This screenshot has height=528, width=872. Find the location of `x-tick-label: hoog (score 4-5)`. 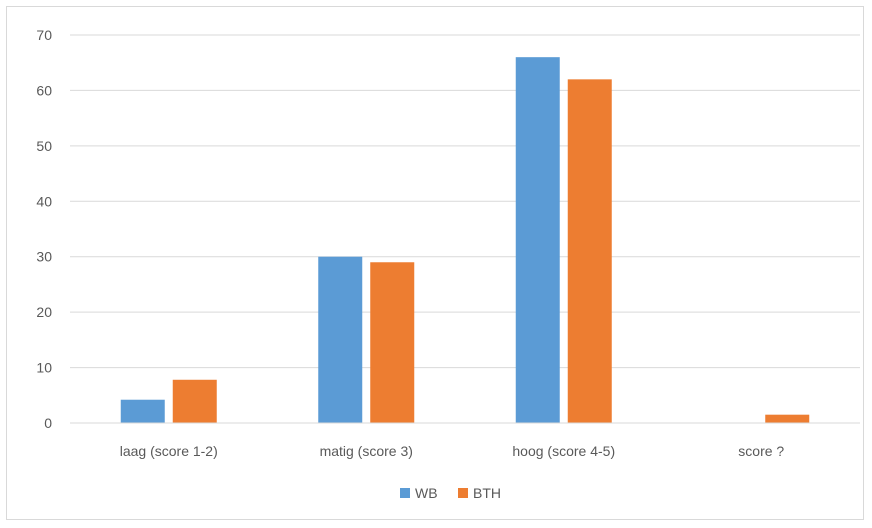

x-tick-label: hoog (score 4-5) is located at coordinates (563, 451).